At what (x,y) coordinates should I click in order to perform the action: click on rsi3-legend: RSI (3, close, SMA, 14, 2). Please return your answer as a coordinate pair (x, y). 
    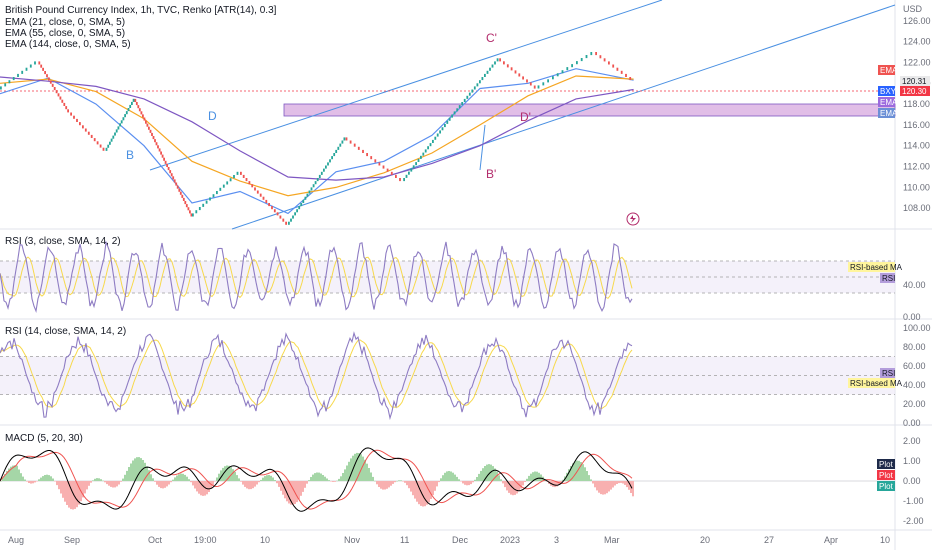
    Looking at the image, I should click on (63, 241).